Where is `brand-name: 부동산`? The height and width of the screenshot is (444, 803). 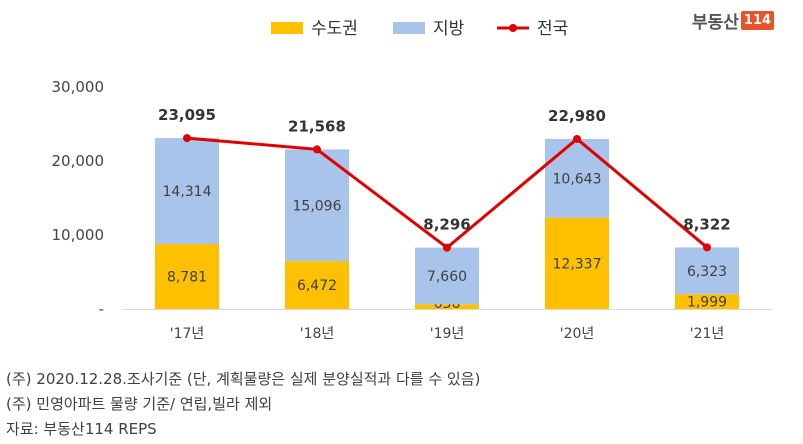 brand-name: 부동산 is located at coordinates (715, 23).